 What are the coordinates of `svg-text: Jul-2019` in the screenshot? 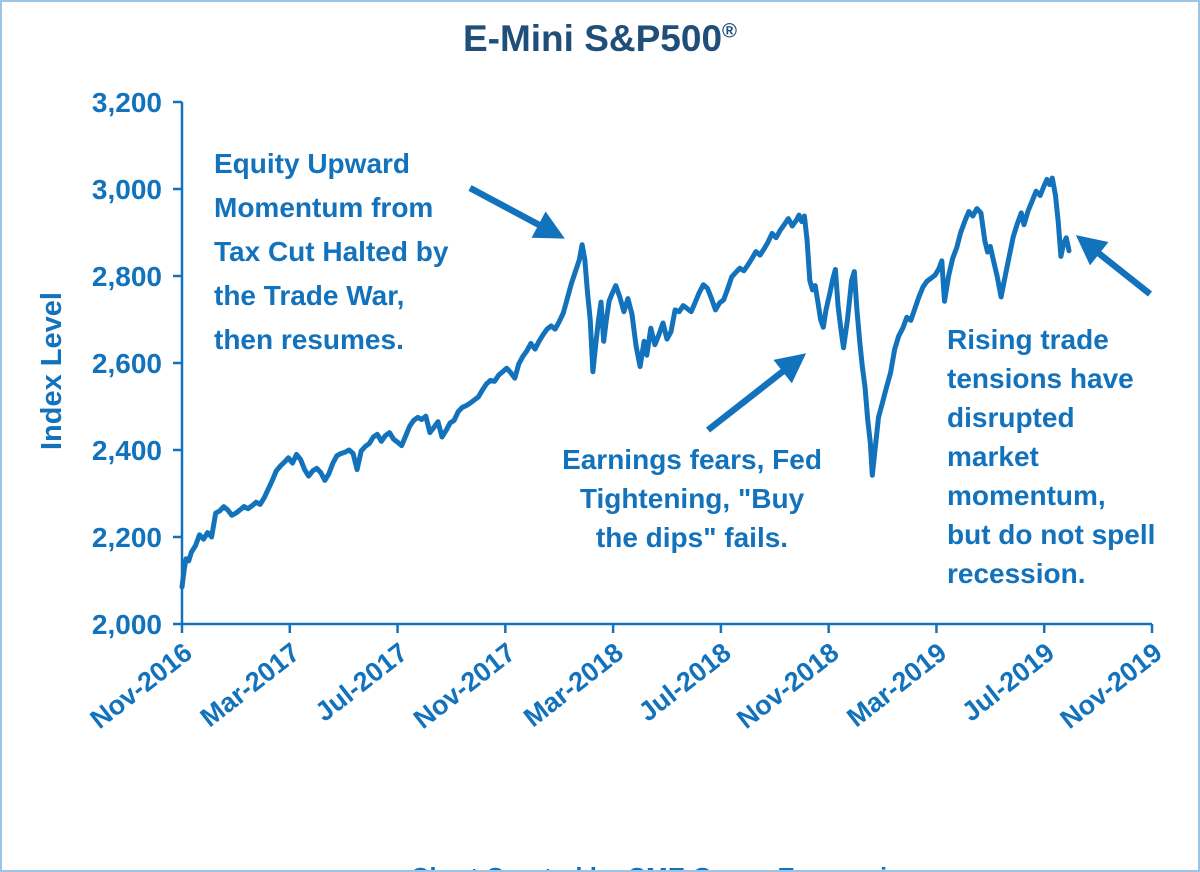 It's located at (1008, 682).